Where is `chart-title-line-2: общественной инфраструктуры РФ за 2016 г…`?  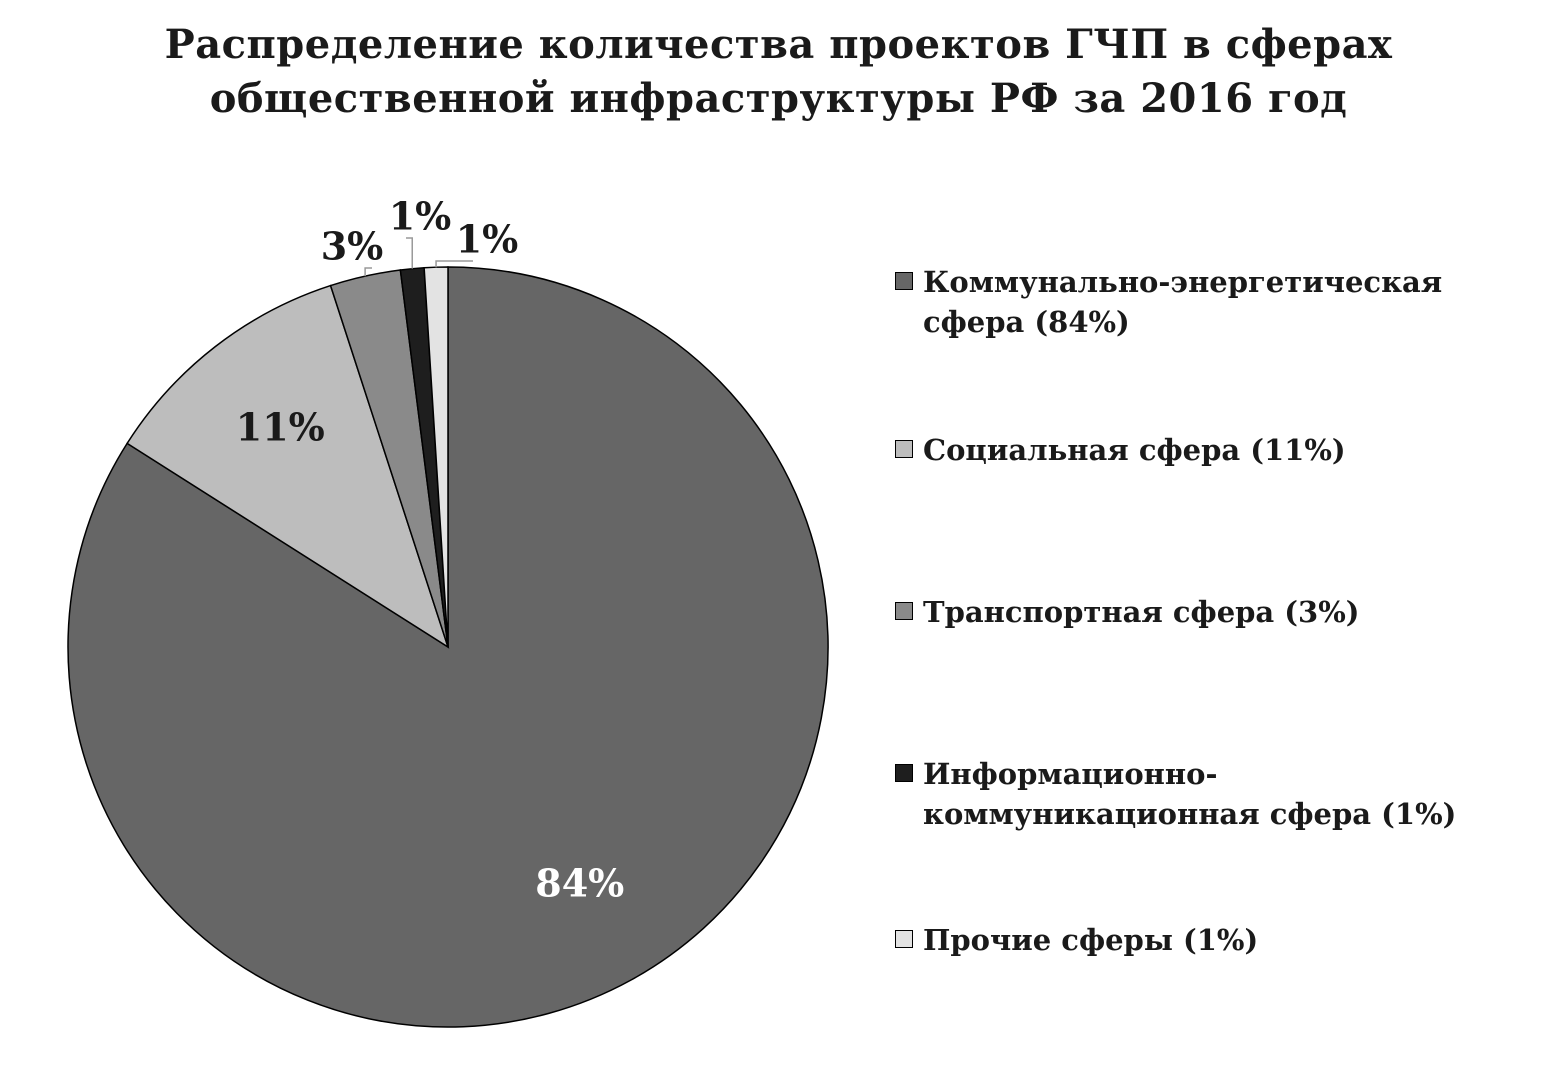 chart-title-line-2: общественной инфраструктуры РФ за 2016 г… is located at coordinates (778, 98).